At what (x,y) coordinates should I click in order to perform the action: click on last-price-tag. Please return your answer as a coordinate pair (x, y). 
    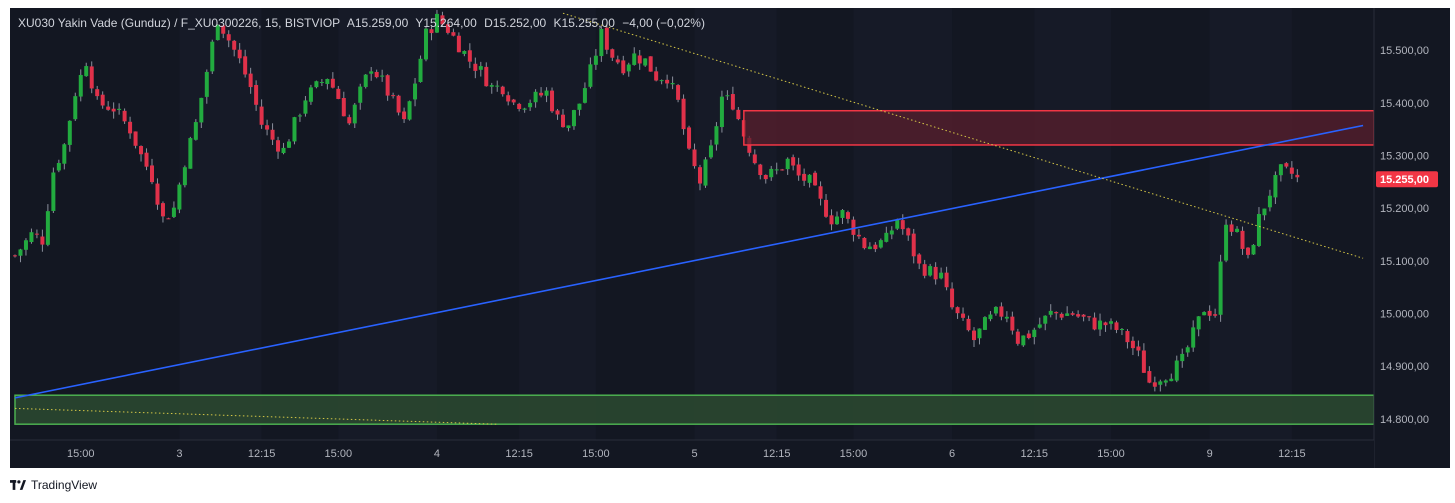
    Looking at the image, I should click on (1407, 179).